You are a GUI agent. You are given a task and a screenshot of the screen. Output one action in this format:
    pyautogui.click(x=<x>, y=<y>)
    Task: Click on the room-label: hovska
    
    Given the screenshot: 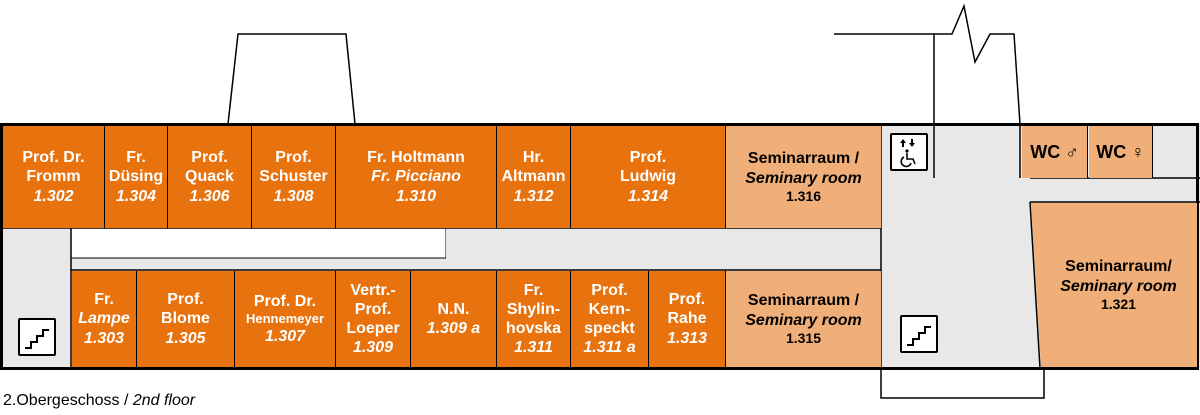 What is the action you would take?
    pyautogui.click(x=533, y=328)
    